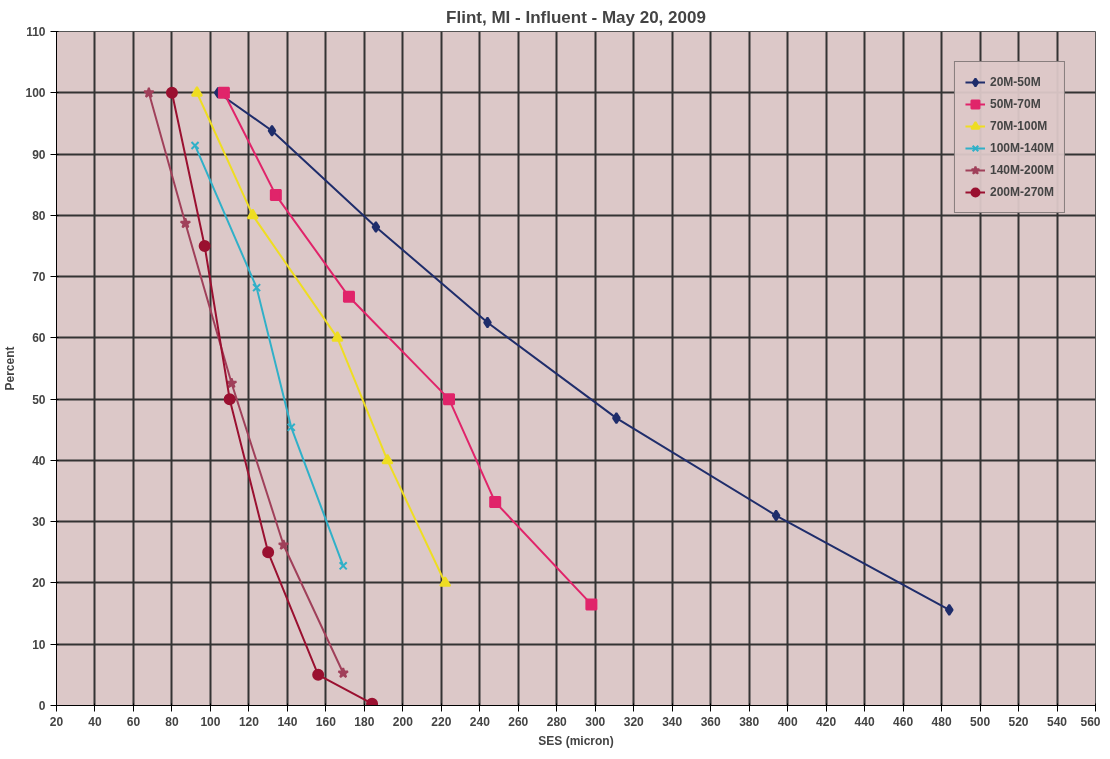  Describe the element at coordinates (518, 721) in the screenshot. I see `x-tick-label: 260` at that location.